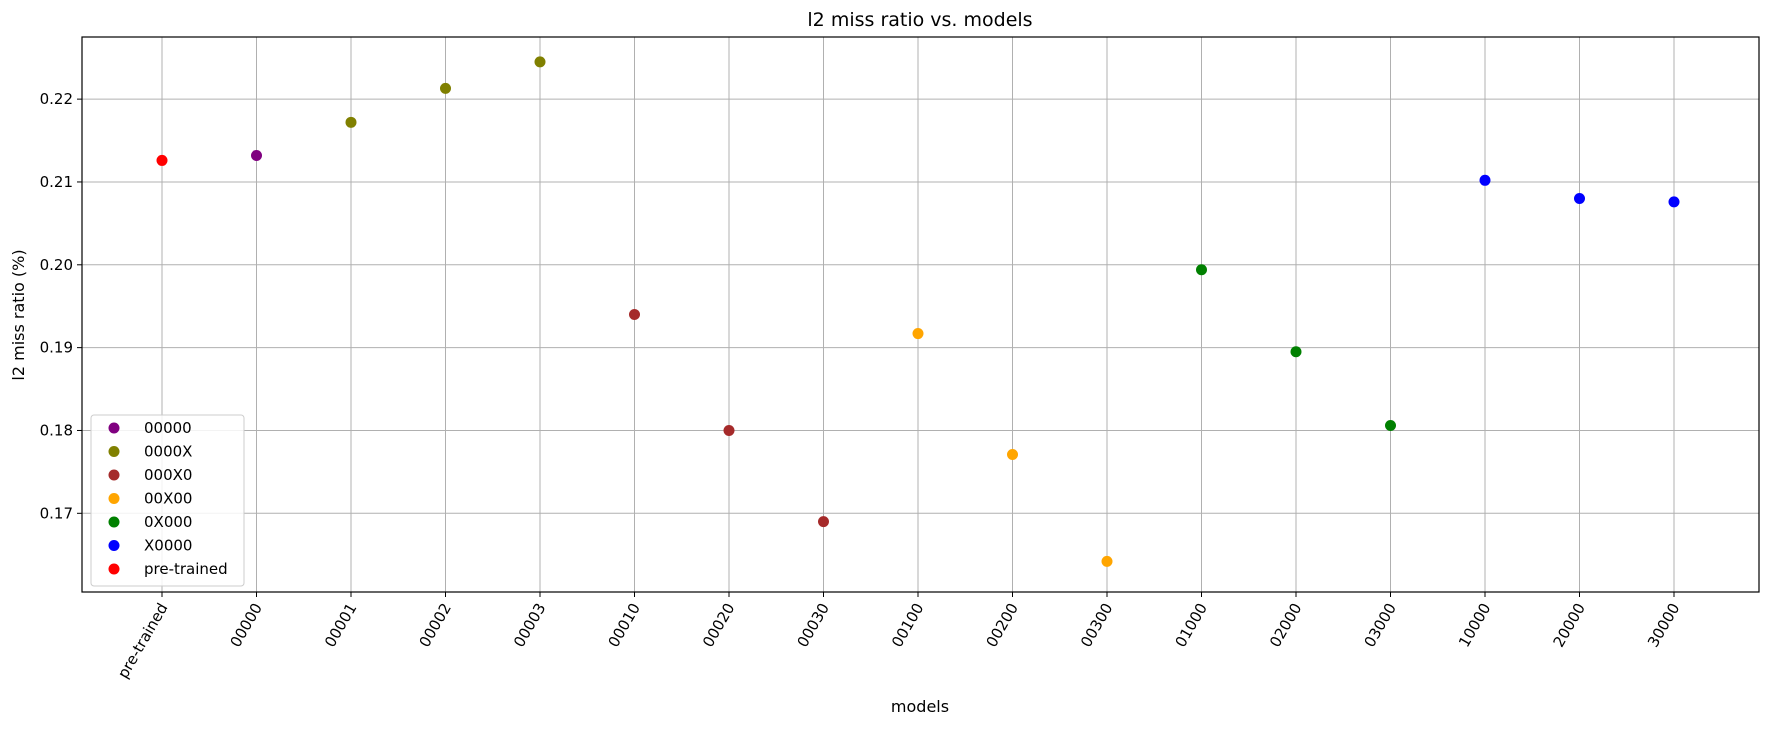 The width and height of the screenshot is (1771, 729). Describe the element at coordinates (529, 625) in the screenshot. I see `x-tick-label: 00003` at that location.